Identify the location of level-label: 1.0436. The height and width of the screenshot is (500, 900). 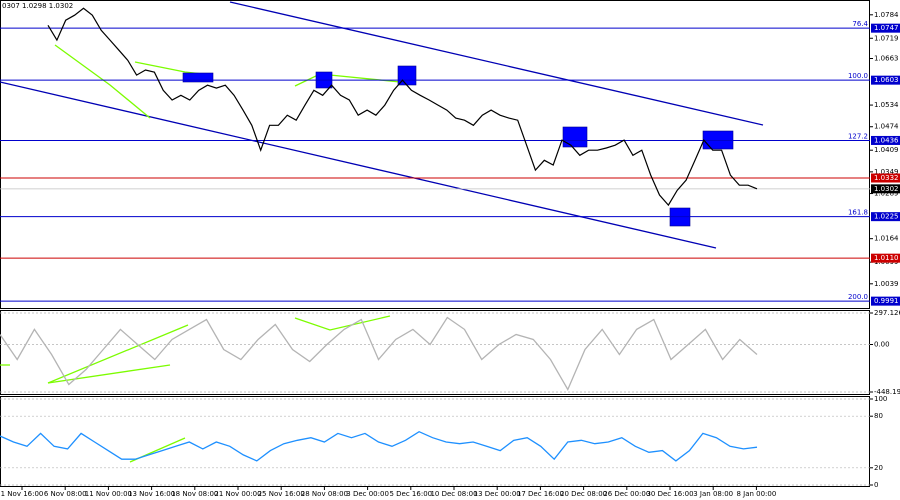
(886, 140).